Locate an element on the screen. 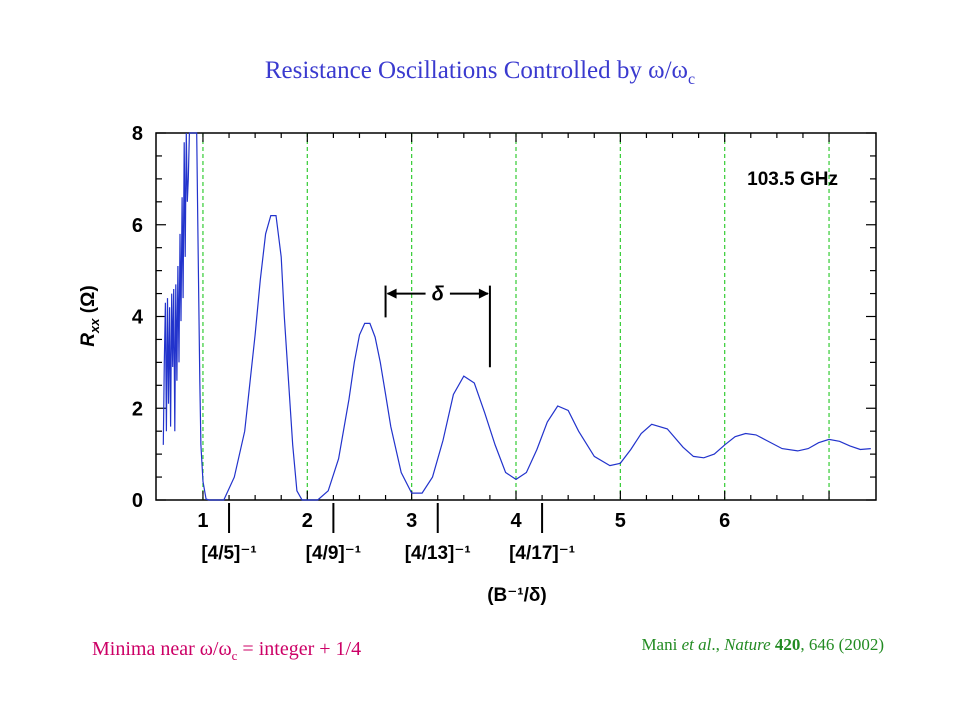 The width and height of the screenshot is (960, 720). citation-volume: 420 is located at coordinates (788, 644).